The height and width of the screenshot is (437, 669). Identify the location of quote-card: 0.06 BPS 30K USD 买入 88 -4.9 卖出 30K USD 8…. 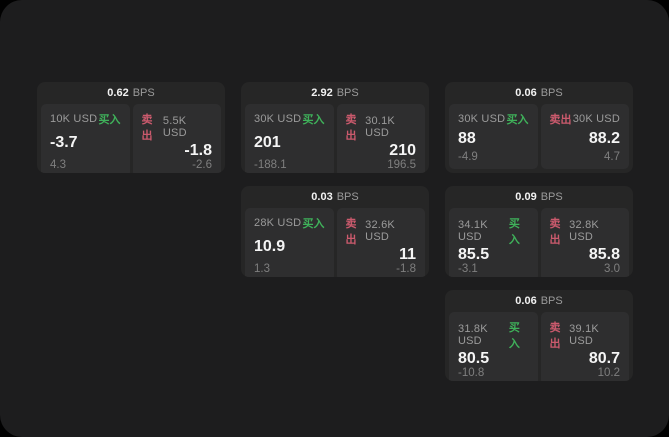
(539, 127).